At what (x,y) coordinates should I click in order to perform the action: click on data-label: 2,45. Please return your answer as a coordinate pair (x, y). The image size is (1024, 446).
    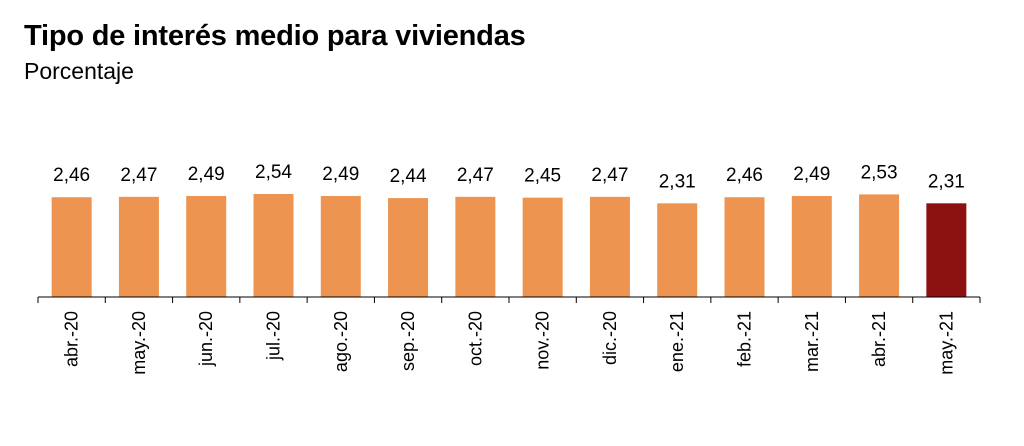
    Looking at the image, I should click on (542, 176).